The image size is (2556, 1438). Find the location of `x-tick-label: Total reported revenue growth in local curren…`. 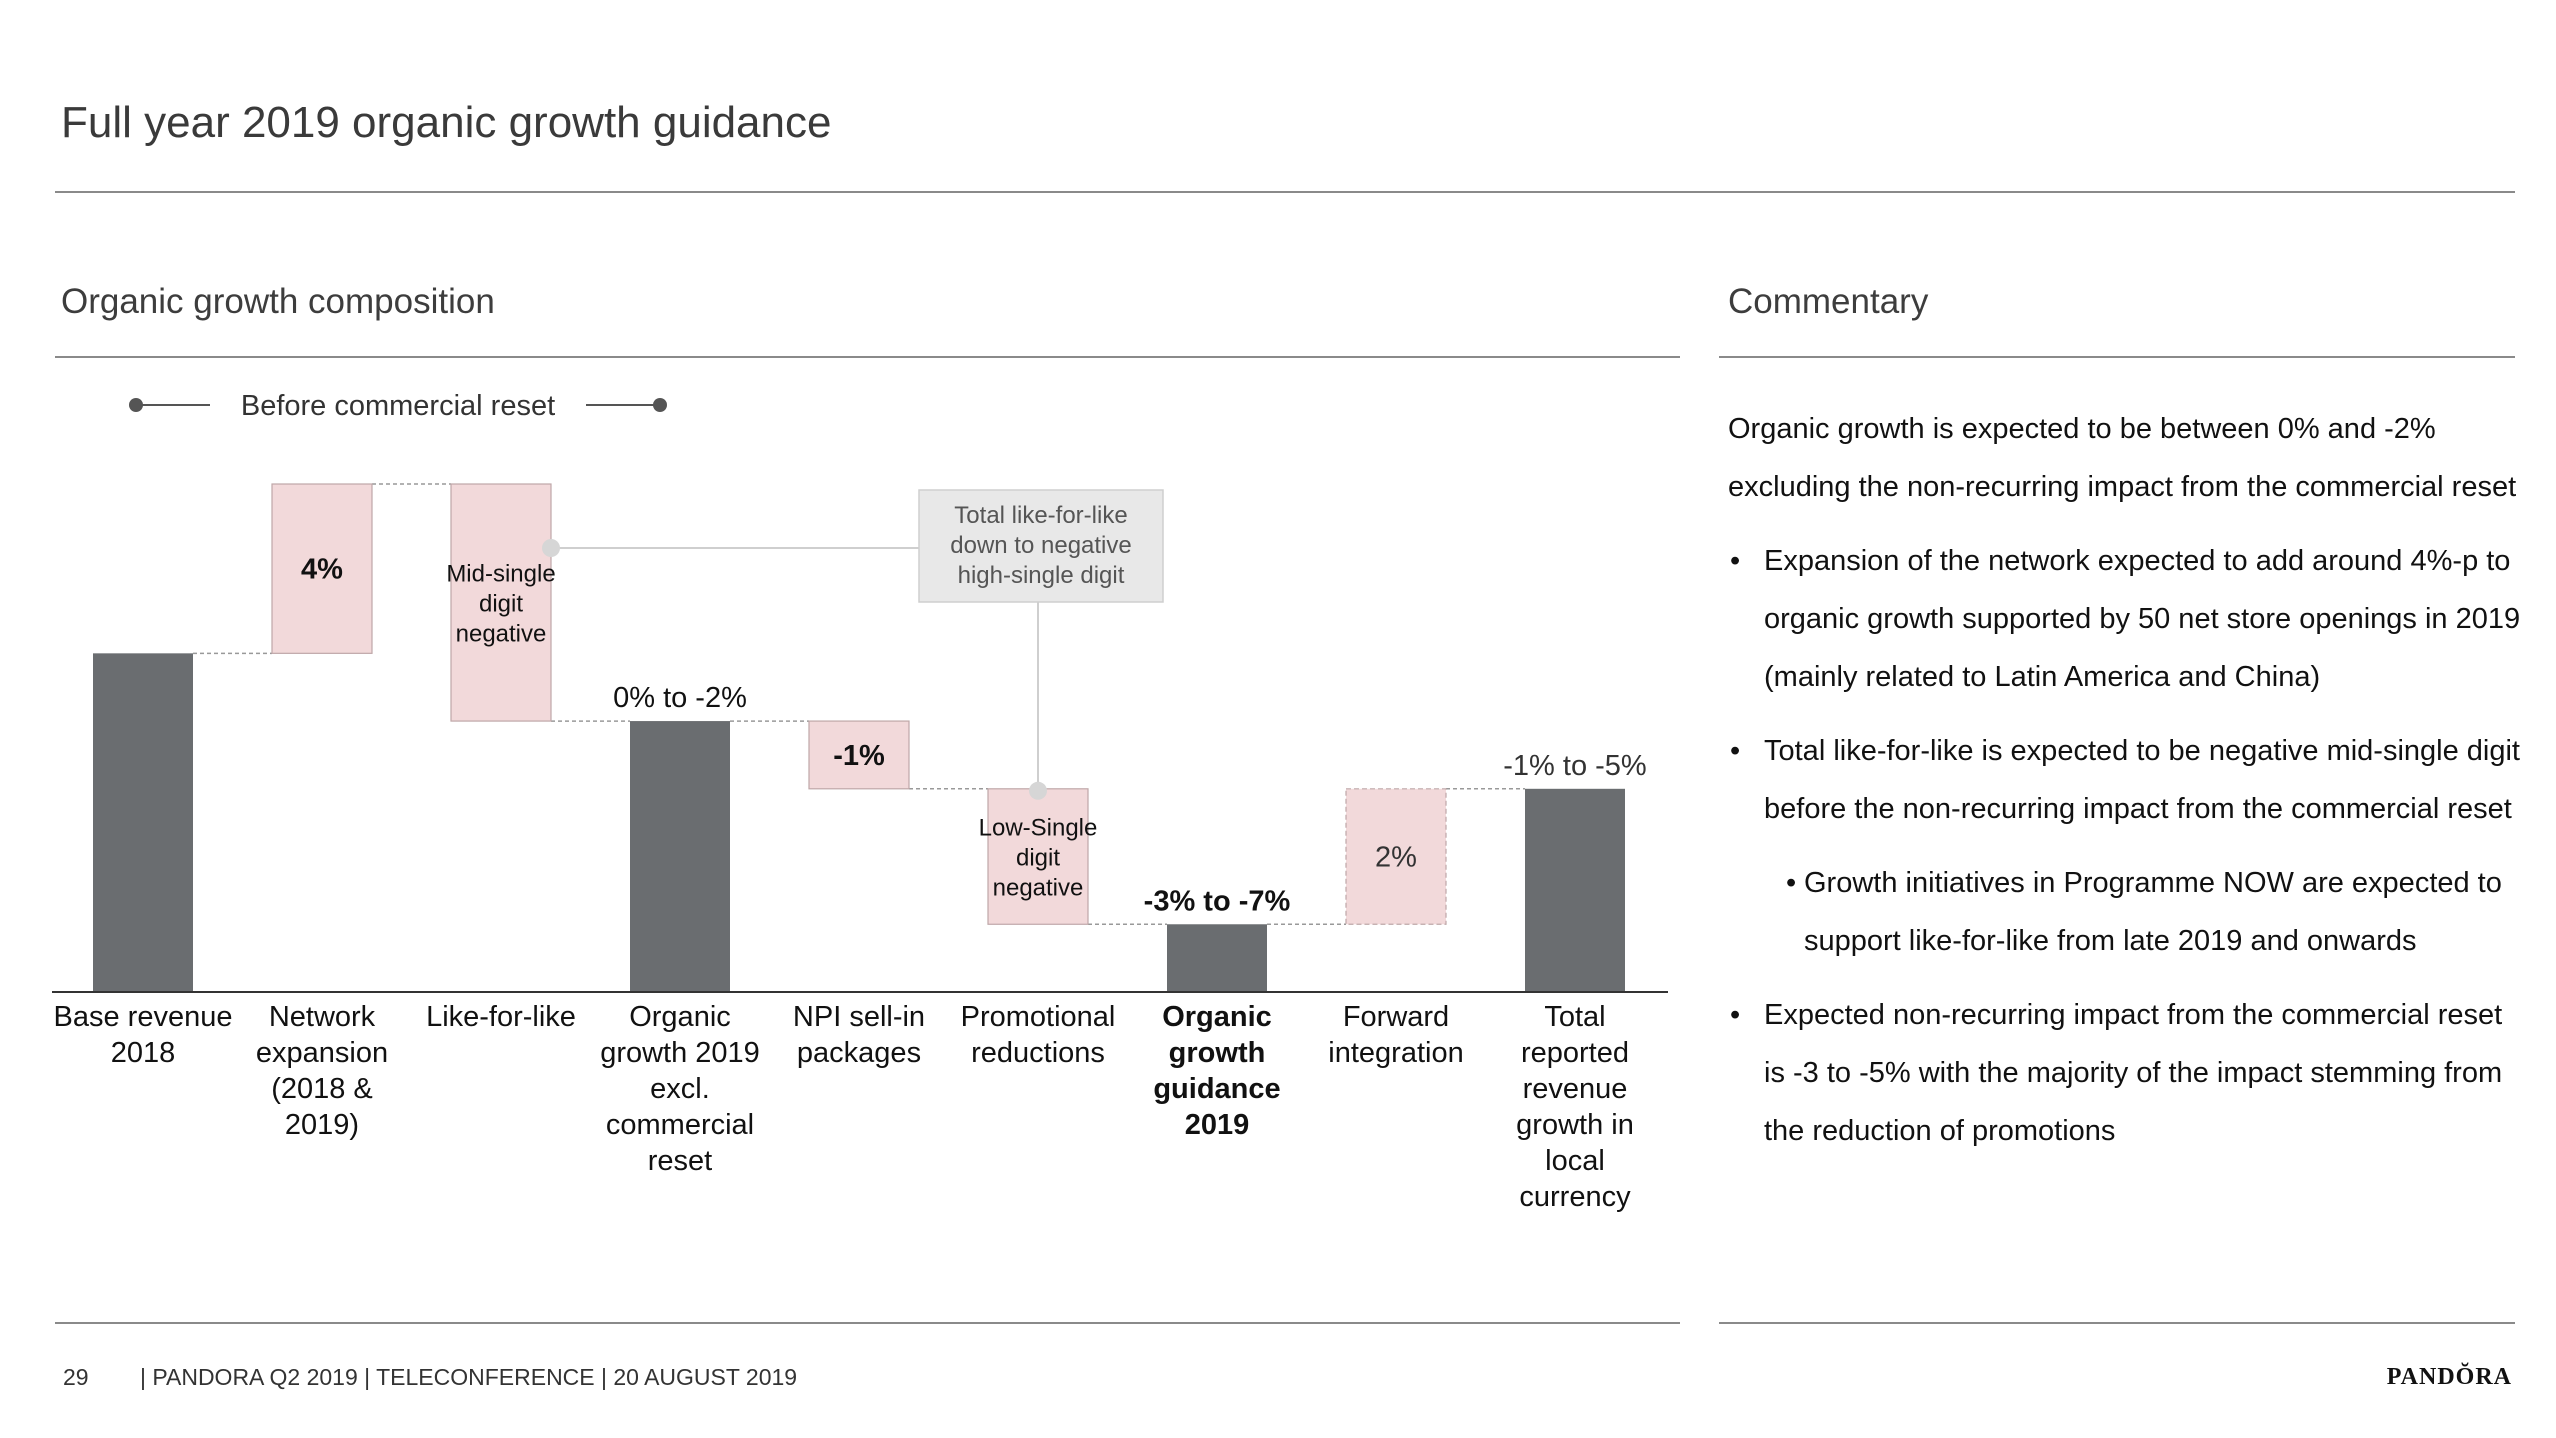

x-tick-label: Total reported revenue growth in local curren… is located at coordinates (1575, 1107).